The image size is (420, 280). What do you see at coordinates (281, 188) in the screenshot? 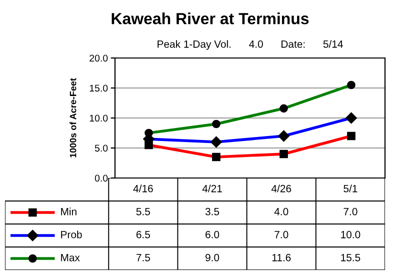
I see `x-tick-label: 4/26` at bounding box center [281, 188].